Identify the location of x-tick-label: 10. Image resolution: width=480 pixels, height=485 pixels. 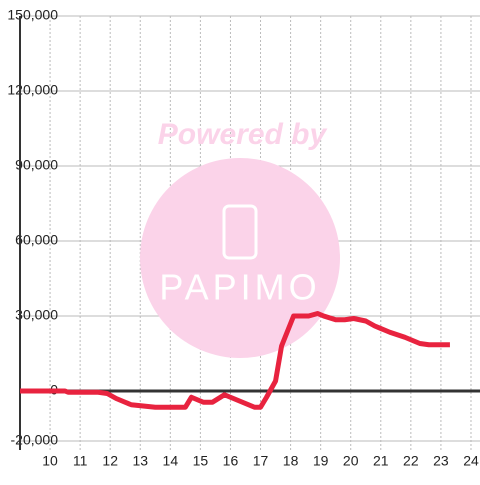
(50, 461).